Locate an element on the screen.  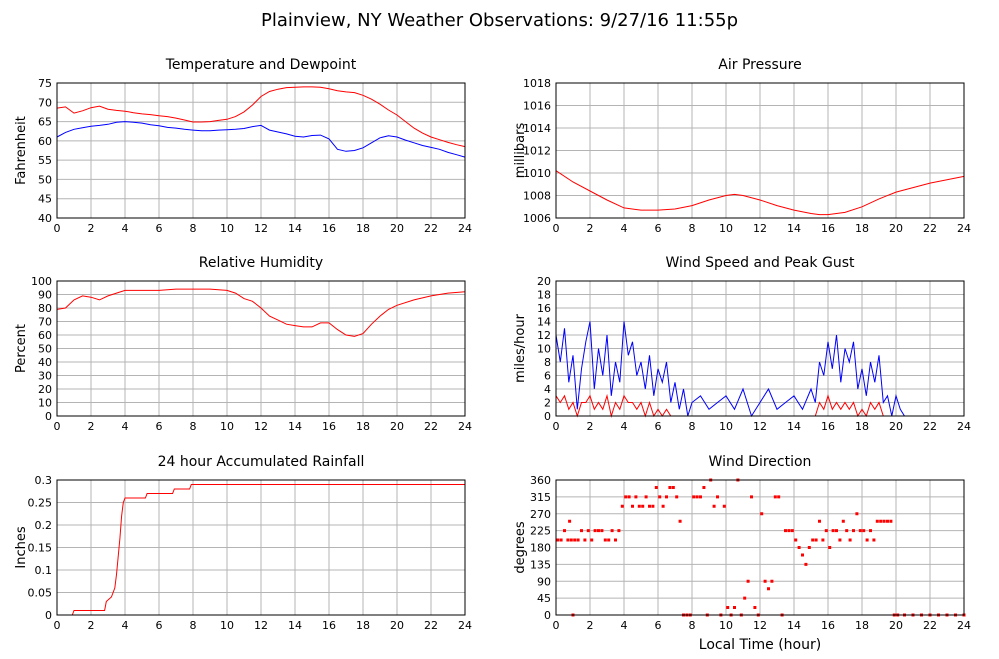
x-tick-label: 8 is located at coordinates (692, 426).